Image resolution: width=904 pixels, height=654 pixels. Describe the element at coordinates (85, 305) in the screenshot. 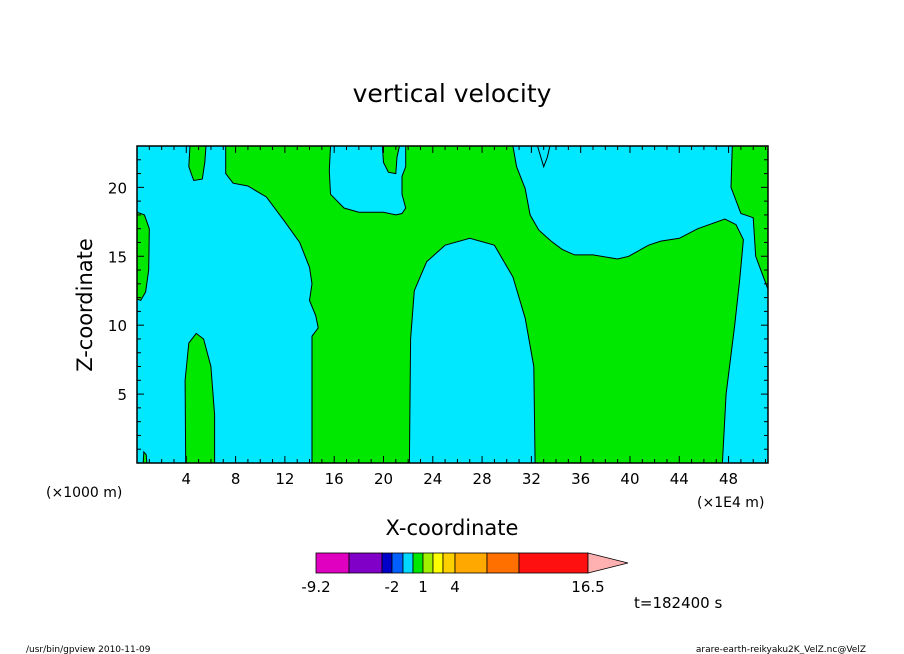

I see `y-axis-label: Z-coordinate` at that location.